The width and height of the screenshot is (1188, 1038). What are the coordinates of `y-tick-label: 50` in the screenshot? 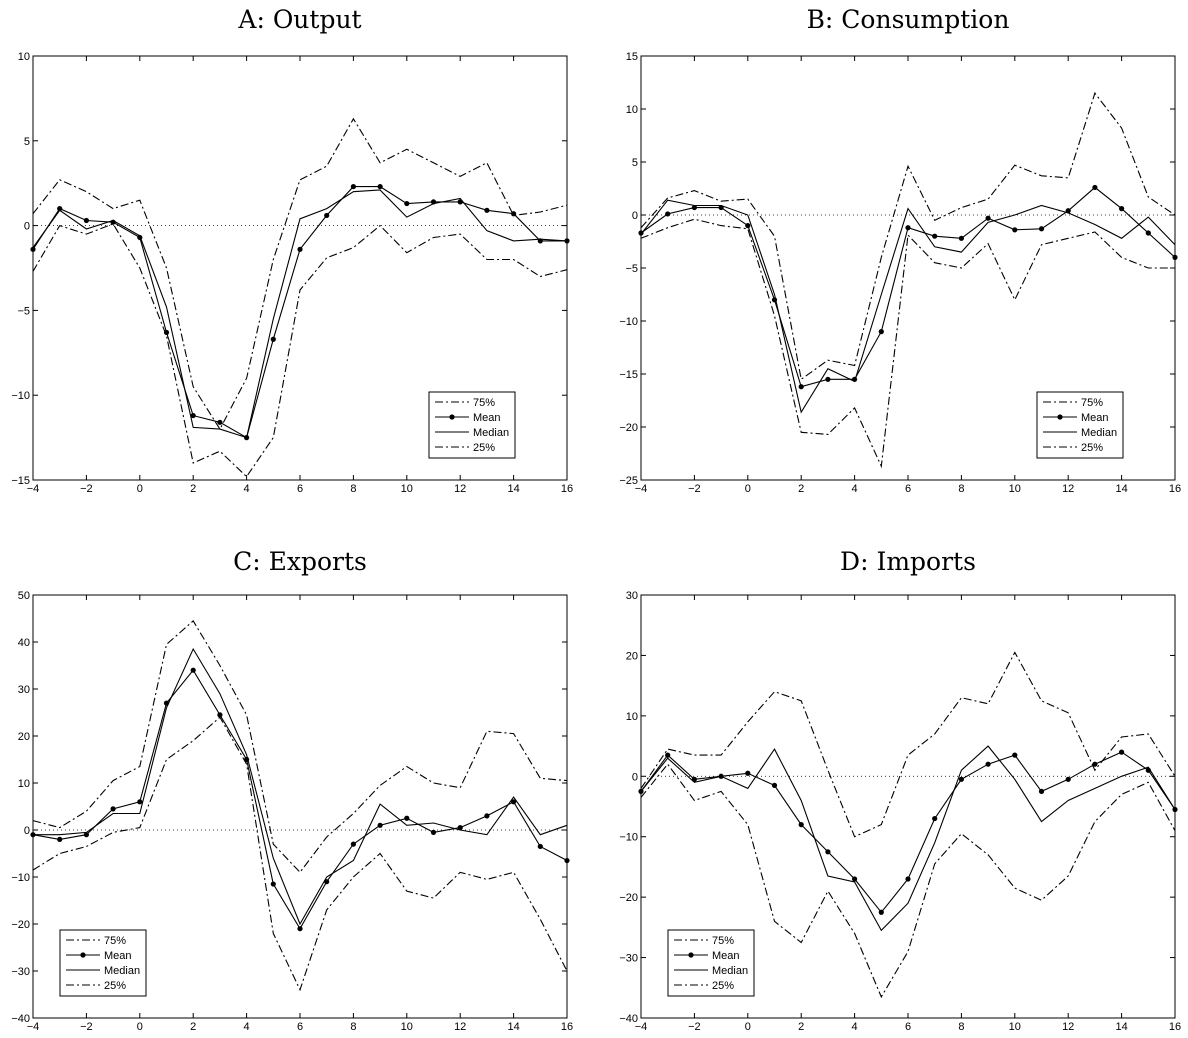 It's located at (24, 596).